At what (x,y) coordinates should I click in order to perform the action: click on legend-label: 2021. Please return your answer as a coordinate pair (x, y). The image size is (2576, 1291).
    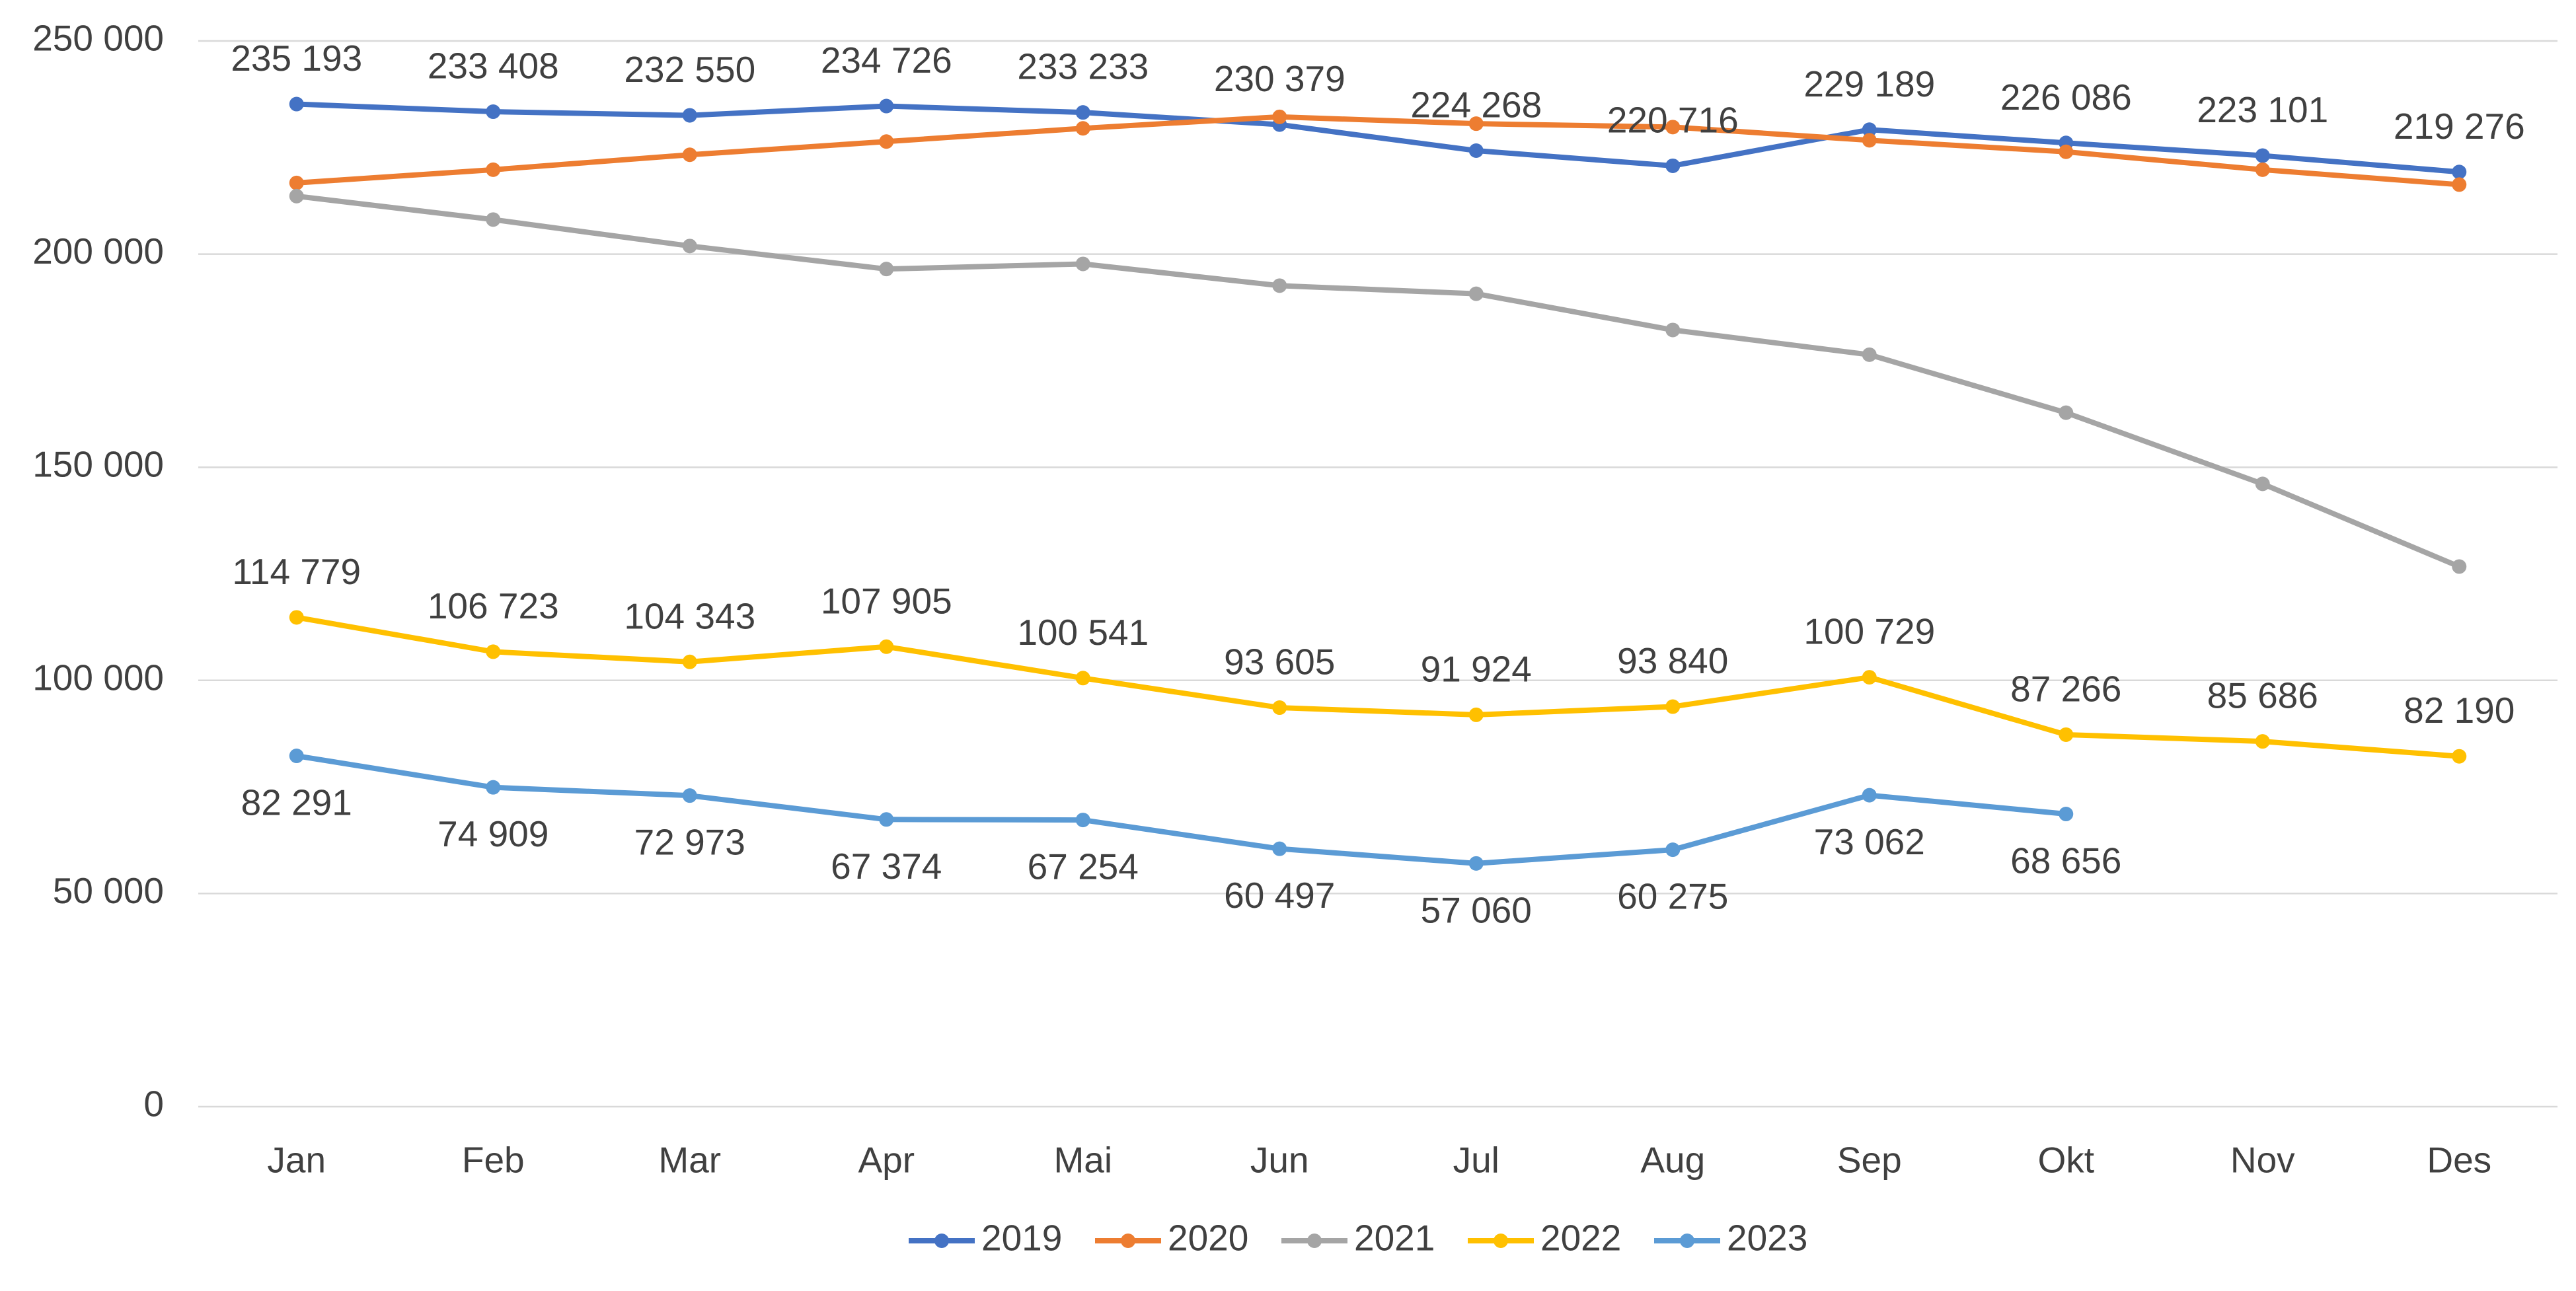
    Looking at the image, I should click on (1395, 1238).